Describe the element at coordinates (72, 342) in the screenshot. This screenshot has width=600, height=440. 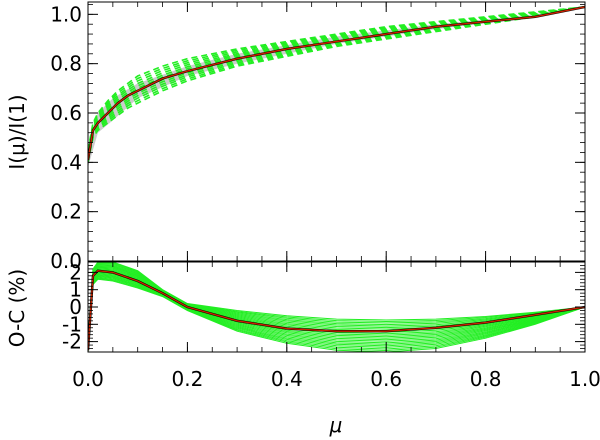
I see `y-tick-label: -2` at that location.